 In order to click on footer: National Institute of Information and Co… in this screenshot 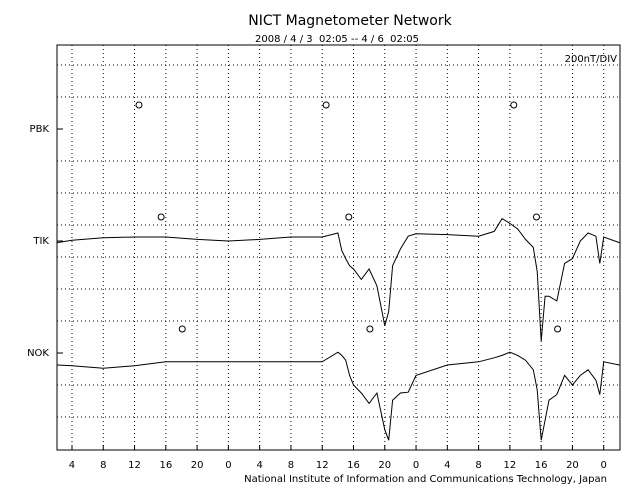, I will do `click(425, 479)`.